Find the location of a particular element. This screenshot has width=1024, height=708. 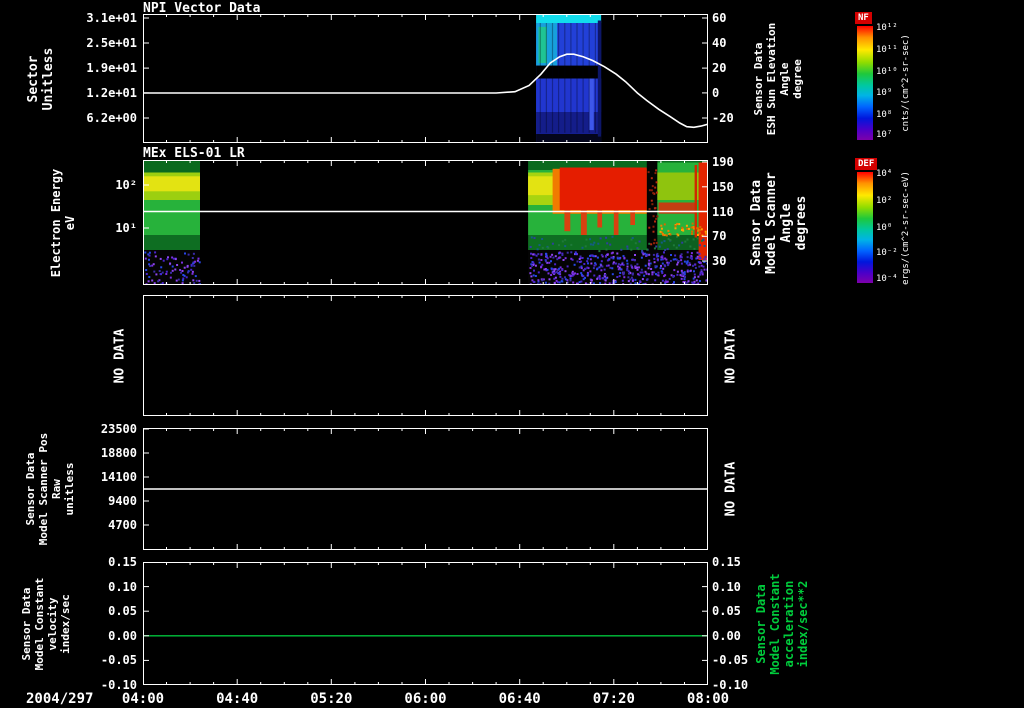

x-tick-label: 04:40 is located at coordinates (237, 699).